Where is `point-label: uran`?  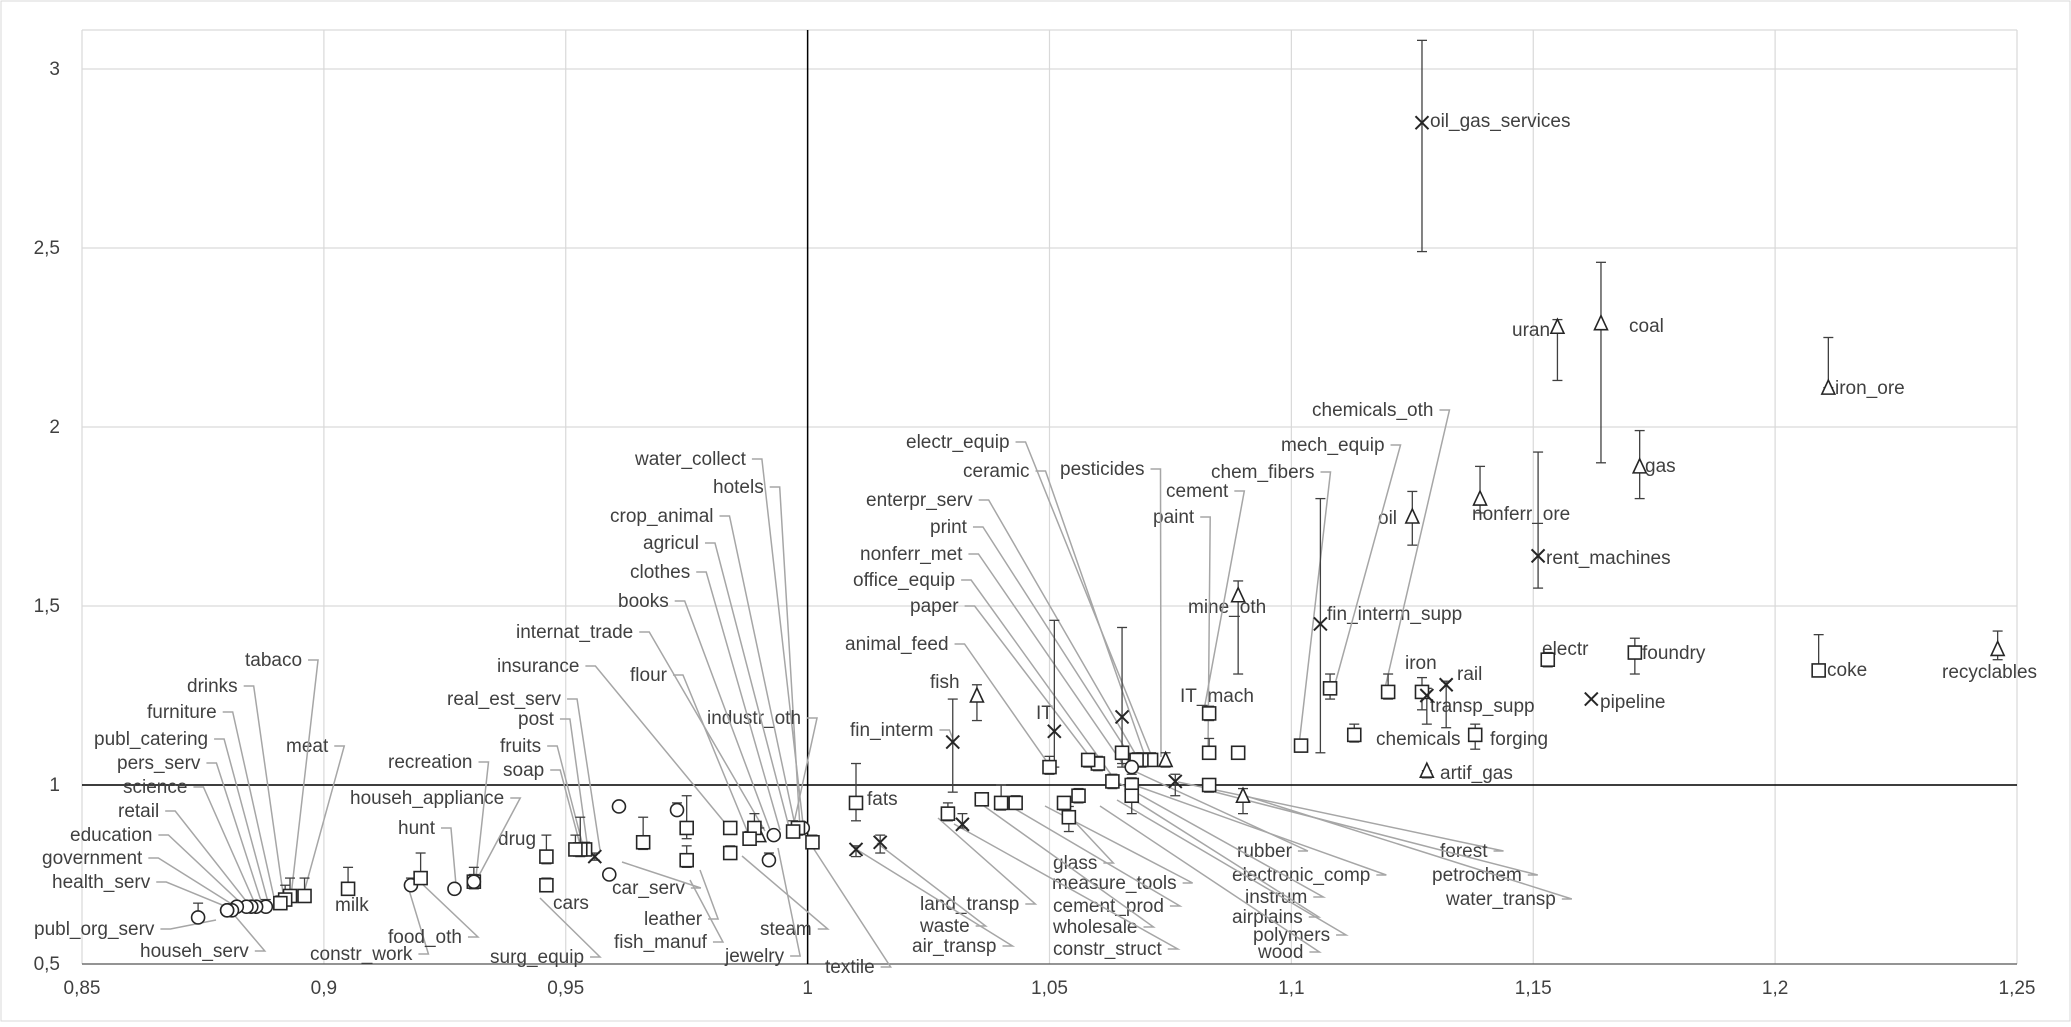
point-label: uran is located at coordinates (1531, 330).